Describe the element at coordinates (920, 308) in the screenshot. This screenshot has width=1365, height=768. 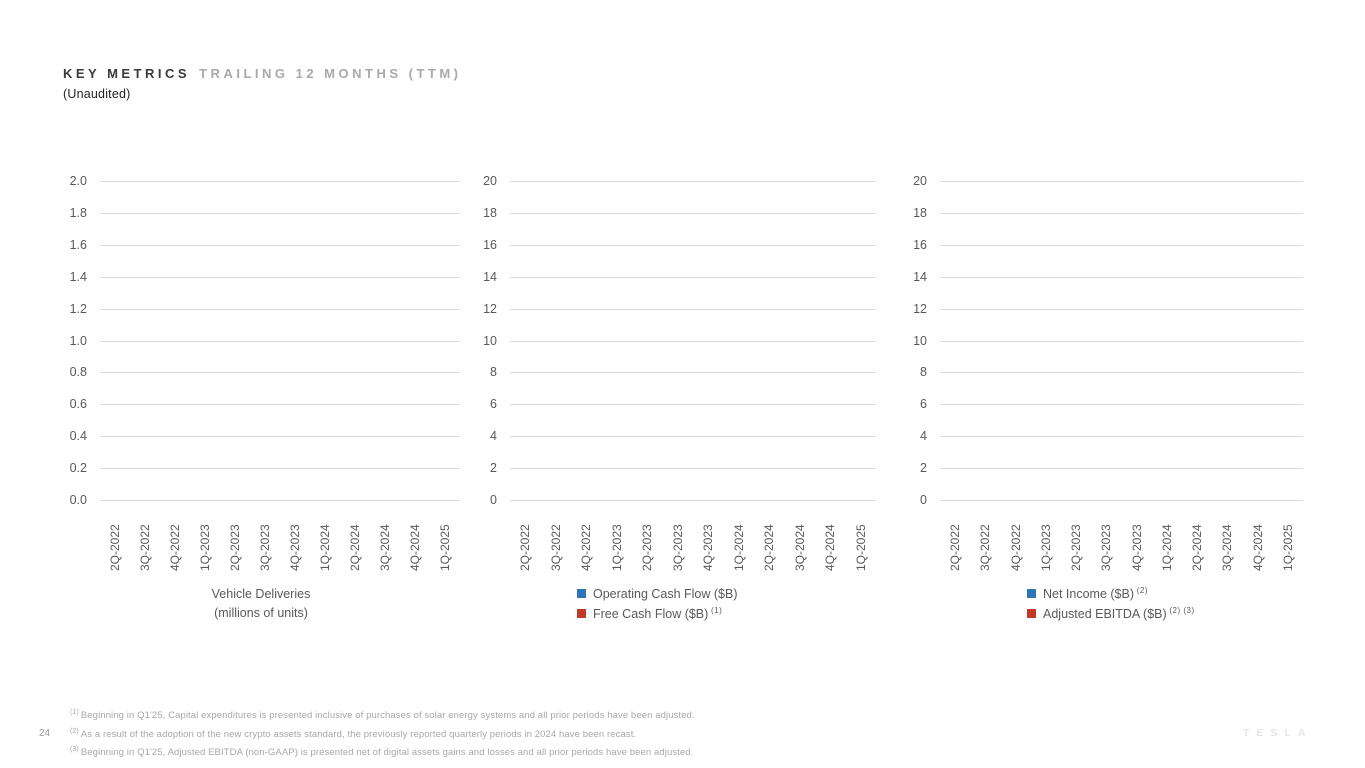
I see `y-axis-tick-label: 12` at that location.